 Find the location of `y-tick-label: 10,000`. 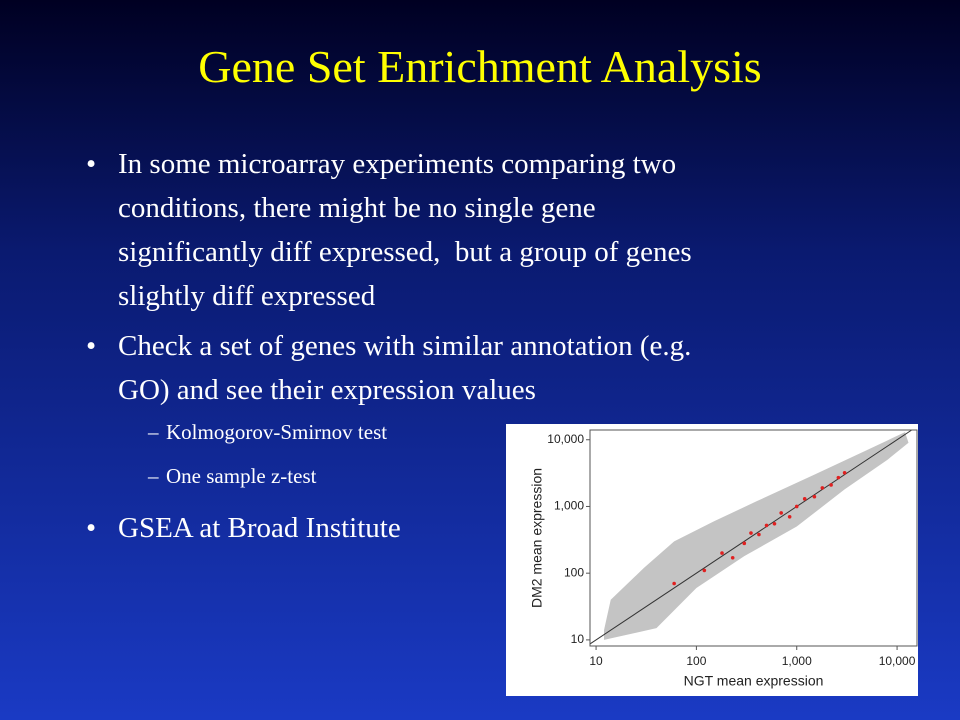

y-tick-label: 10,000 is located at coordinates (565, 439).